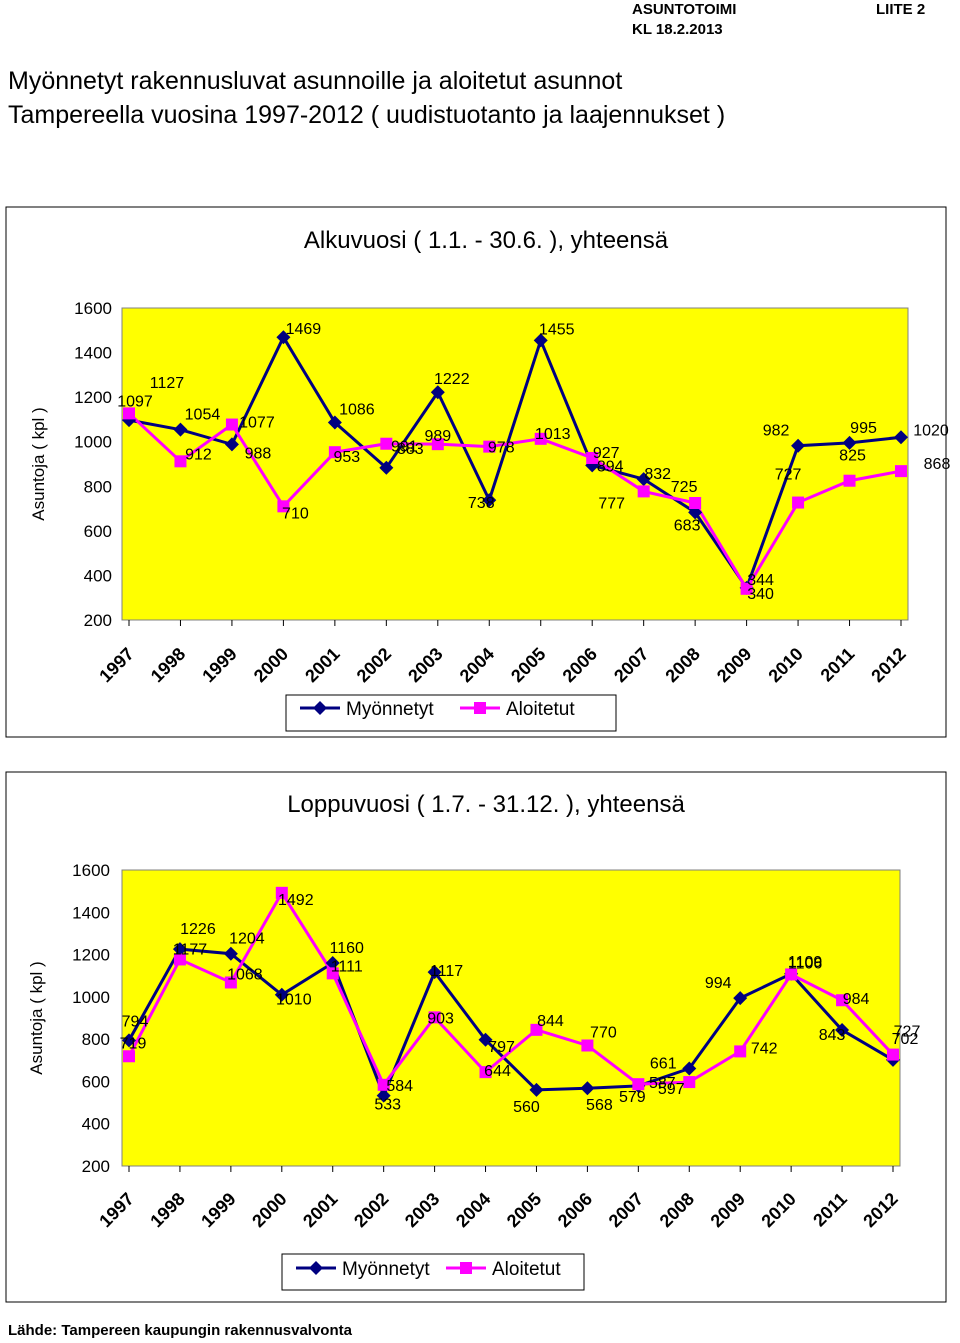  Describe the element at coordinates (245, 974) in the screenshot. I see `data-label: 1068` at that location.